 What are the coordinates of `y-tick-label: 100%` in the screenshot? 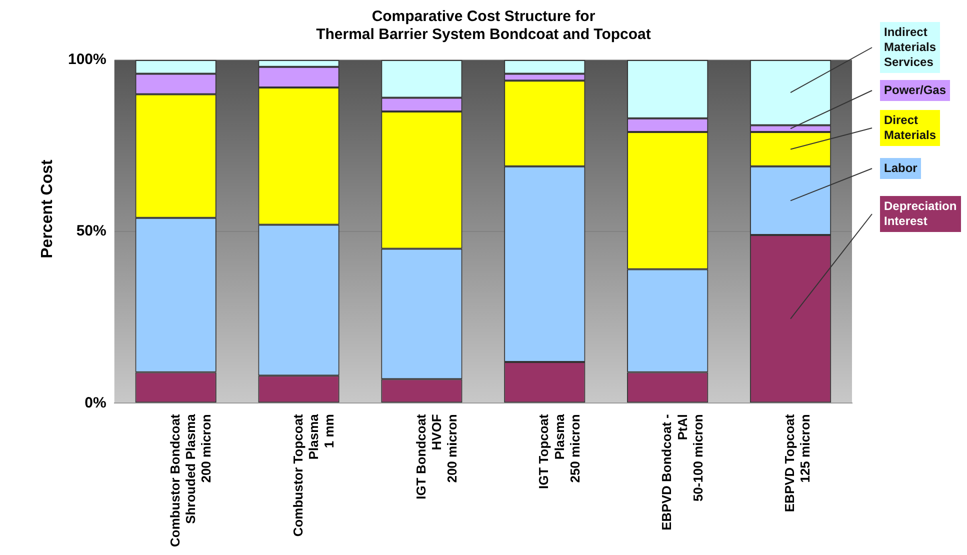 It's located at (87, 59).